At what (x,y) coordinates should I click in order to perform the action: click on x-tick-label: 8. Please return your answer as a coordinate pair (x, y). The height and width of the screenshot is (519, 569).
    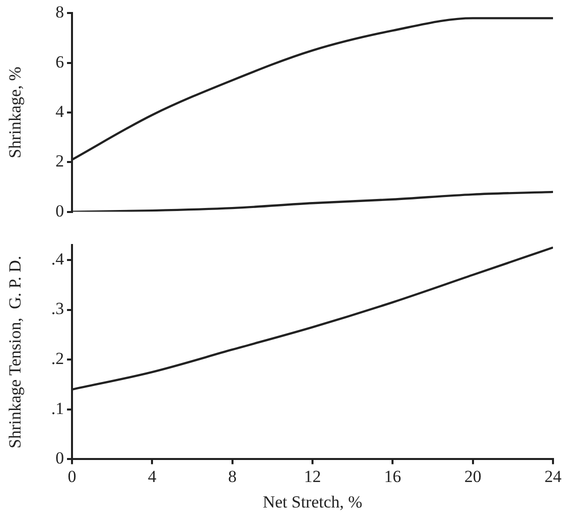
    Looking at the image, I should click on (232, 476).